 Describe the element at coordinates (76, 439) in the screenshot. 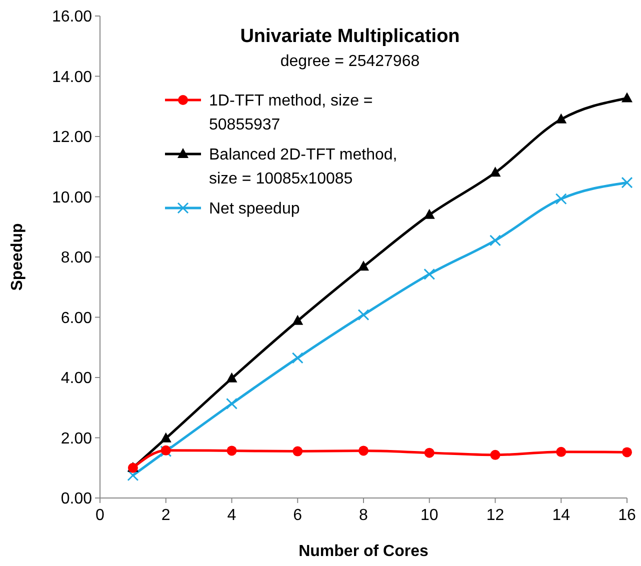

I see `y-tick-label: 2.00` at that location.